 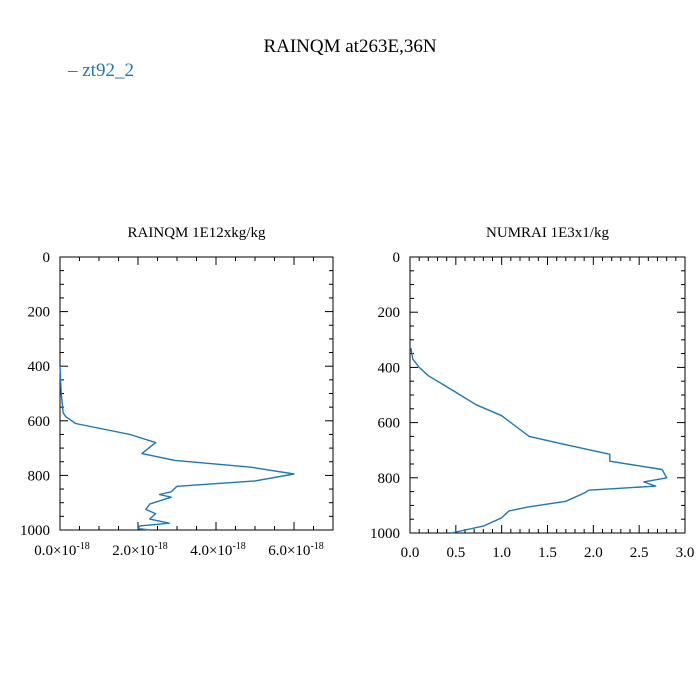 I want to click on x-tick-label: 2.0, so click(x=593, y=553).